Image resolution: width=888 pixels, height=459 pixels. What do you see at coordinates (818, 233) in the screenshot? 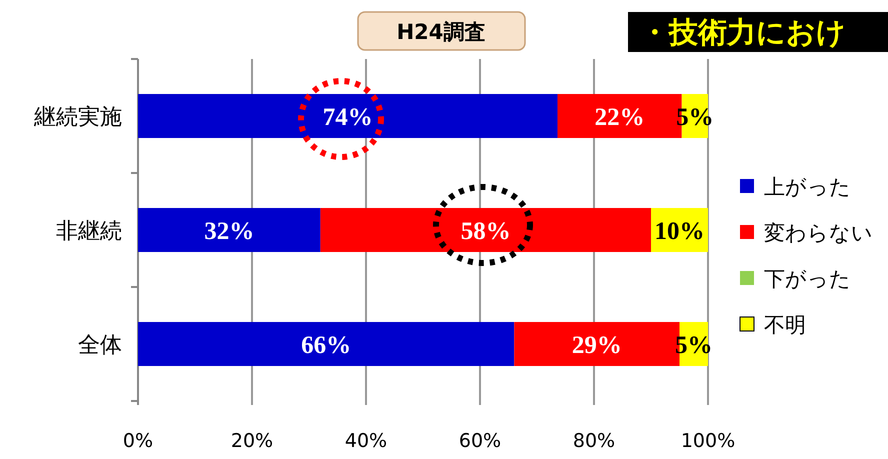
I see `legend-label: 変わらない` at bounding box center [818, 233].